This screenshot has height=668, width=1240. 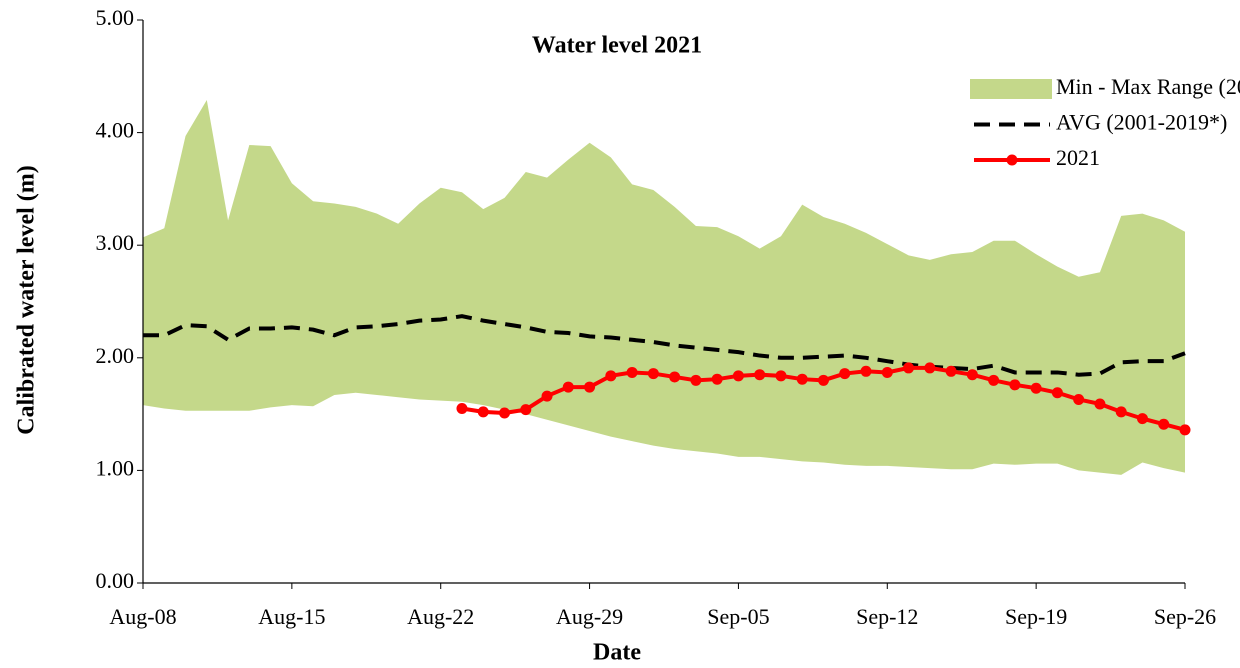 I want to click on y-tick-label: 5.00, so click(x=115, y=17).